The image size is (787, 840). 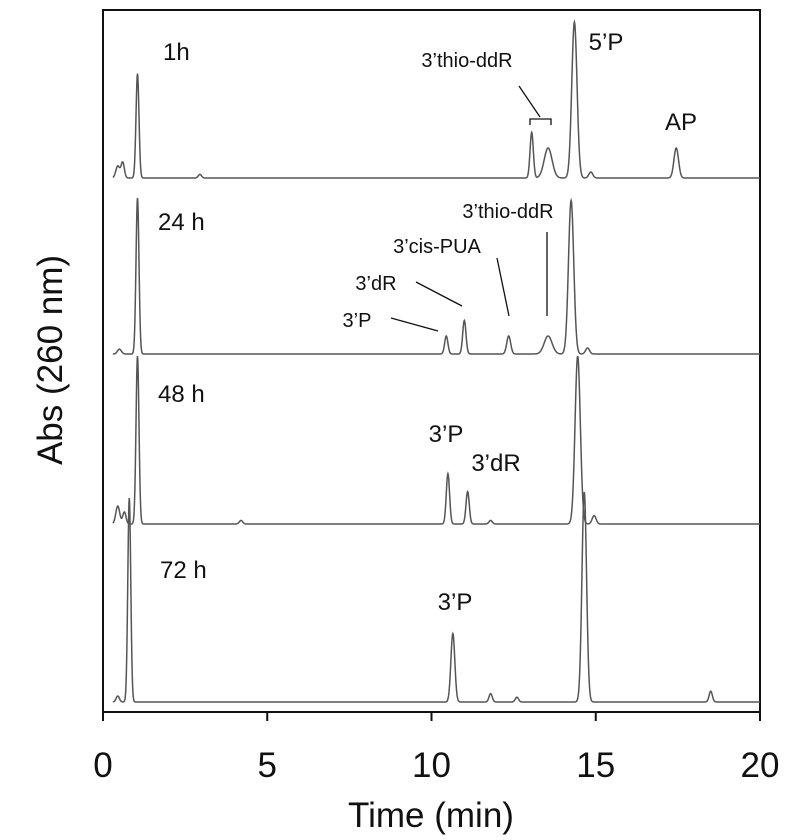 What do you see at coordinates (267, 765) in the screenshot?
I see `x-tick-label: 5` at bounding box center [267, 765].